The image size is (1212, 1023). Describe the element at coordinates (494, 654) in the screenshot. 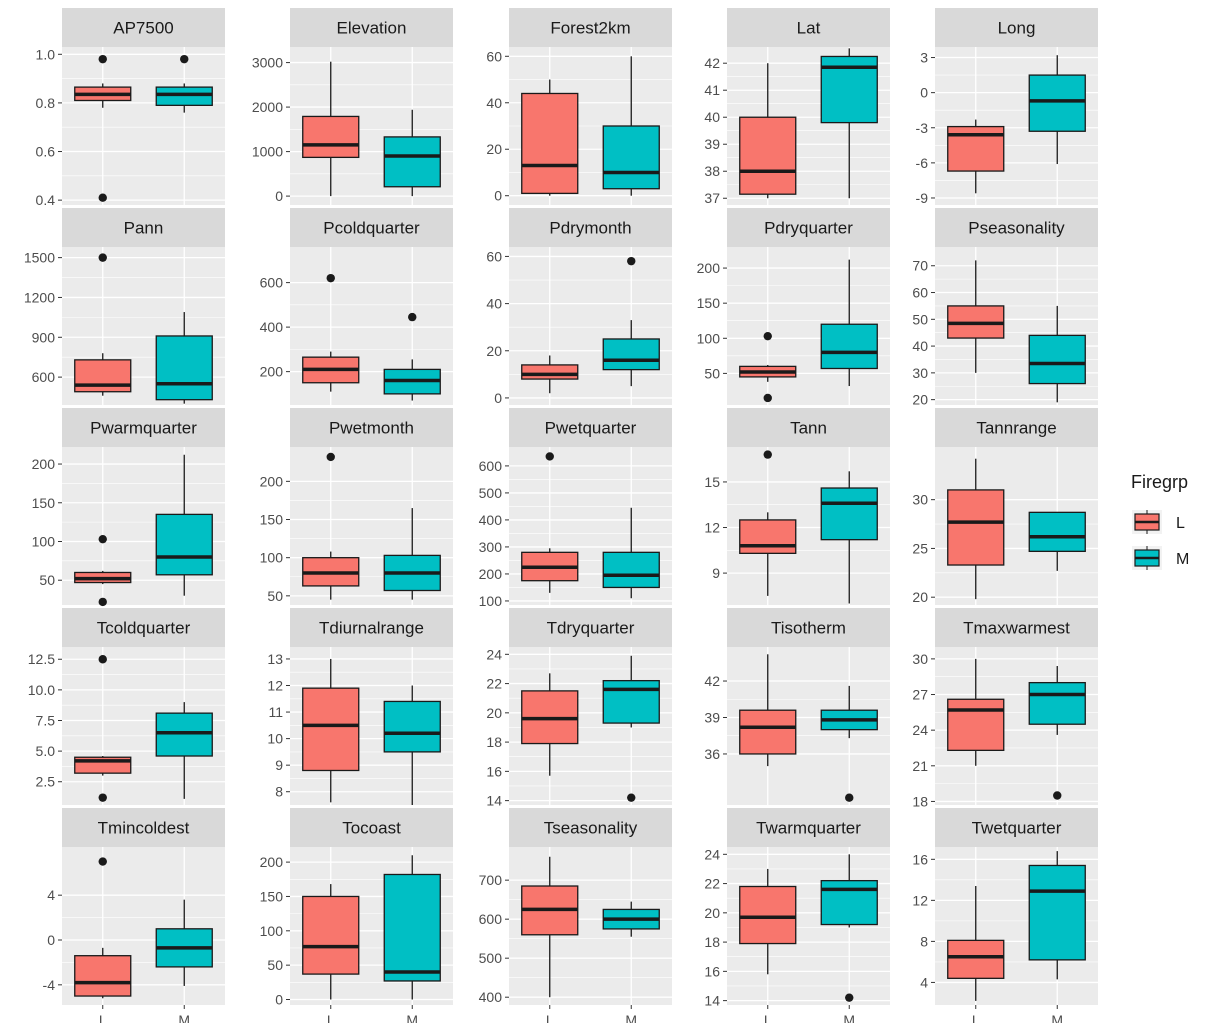

I see `y-tick-label: 24` at that location.